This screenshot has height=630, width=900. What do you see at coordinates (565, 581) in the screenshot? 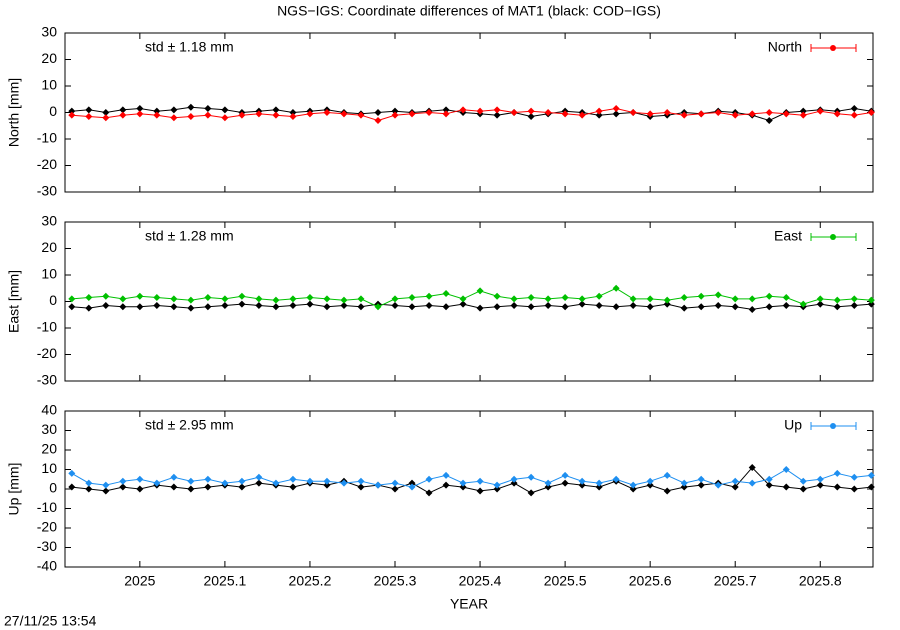
I see `x-tick-label: 2025.5` at bounding box center [565, 581].